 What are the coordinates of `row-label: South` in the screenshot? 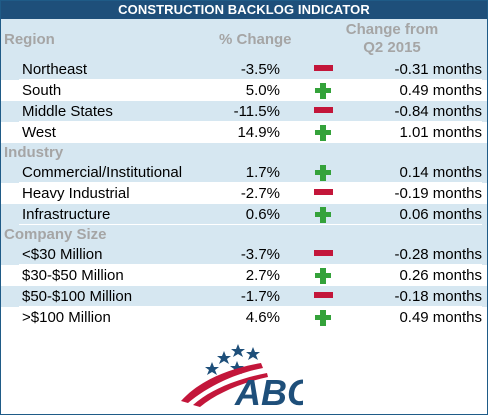 It's located at (42, 90).